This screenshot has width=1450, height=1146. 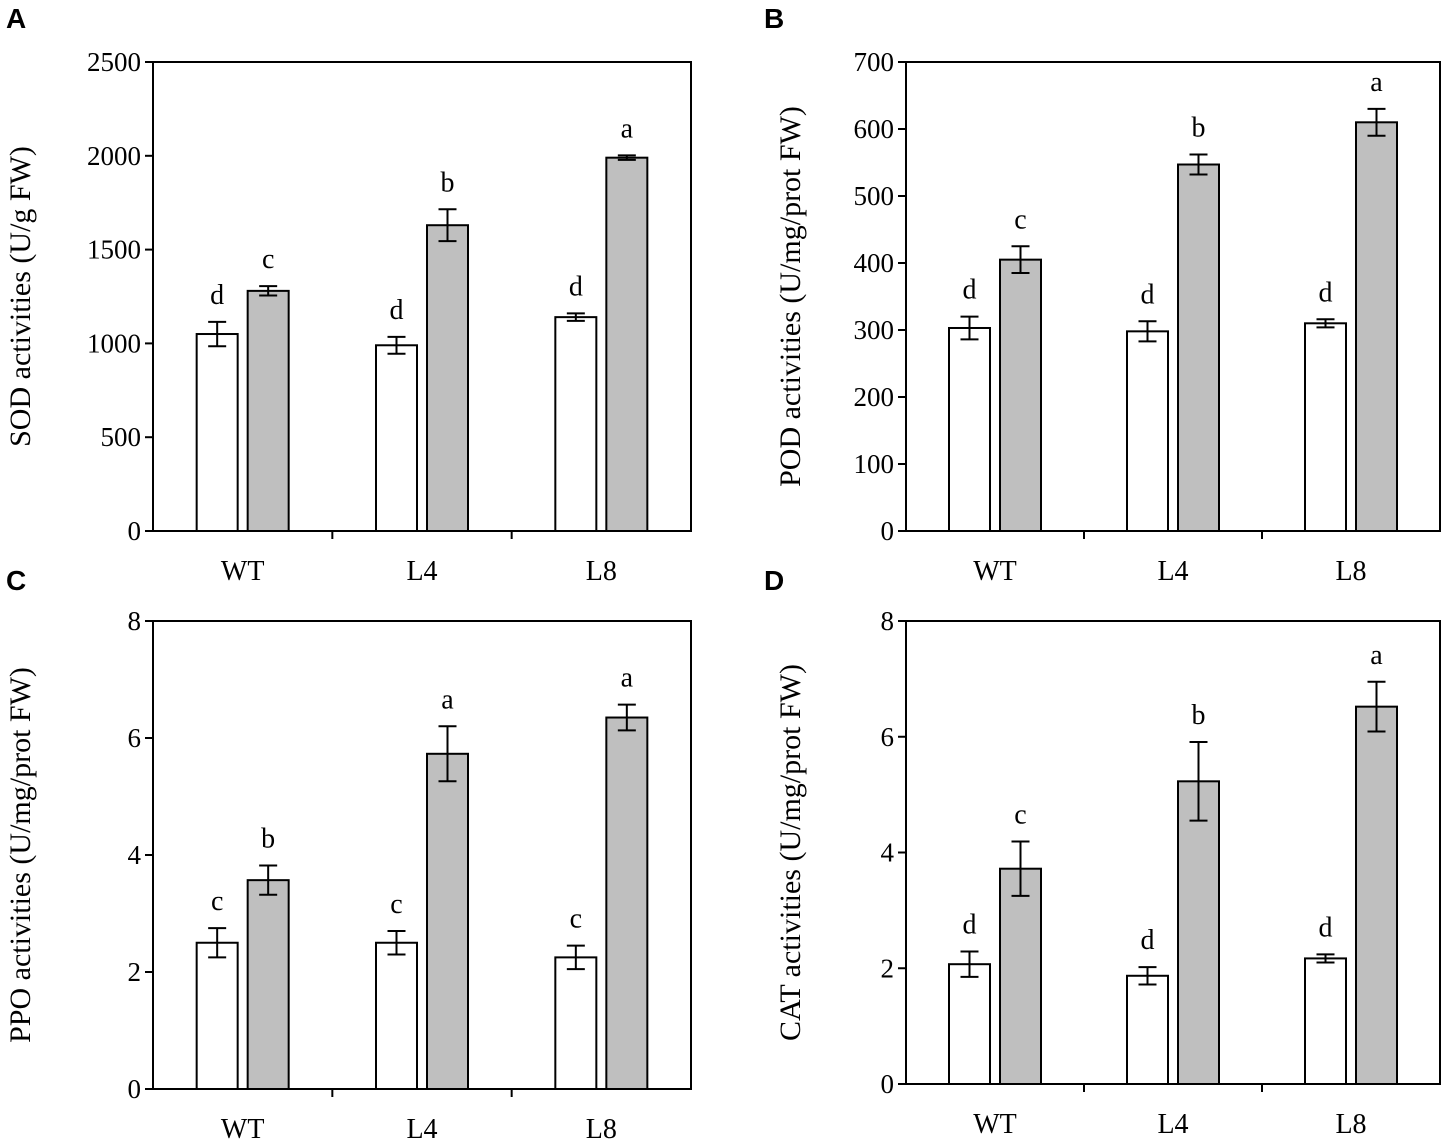 I want to click on panel-label: B, so click(x=774, y=18).